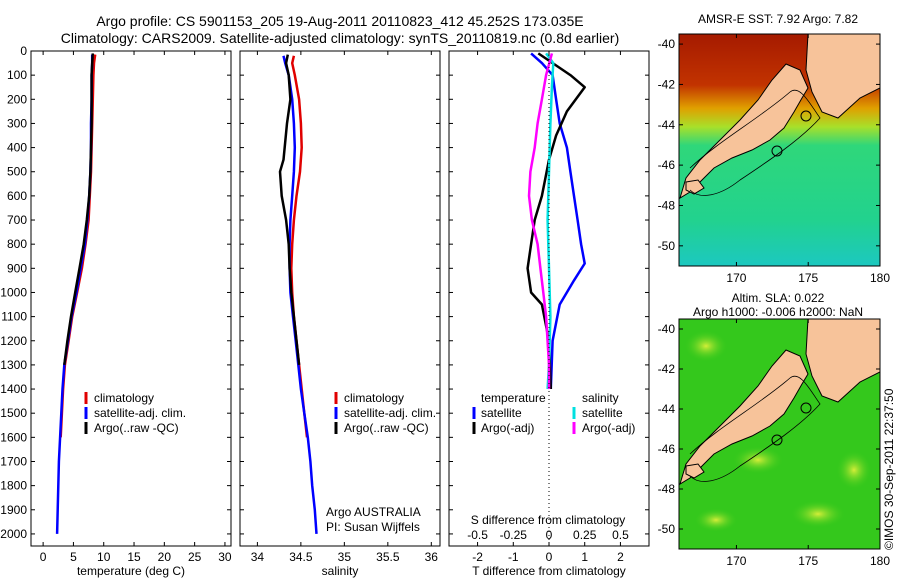 This screenshot has width=900, height=585. I want to click on y-tick-label: 1500, so click(13, 413).